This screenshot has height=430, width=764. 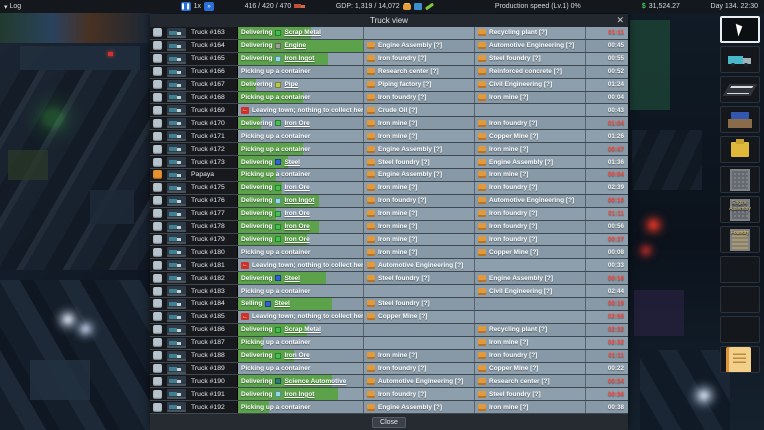 What do you see at coordinates (429, 6) in the screenshot?
I see `pencil-icon` at bounding box center [429, 6].